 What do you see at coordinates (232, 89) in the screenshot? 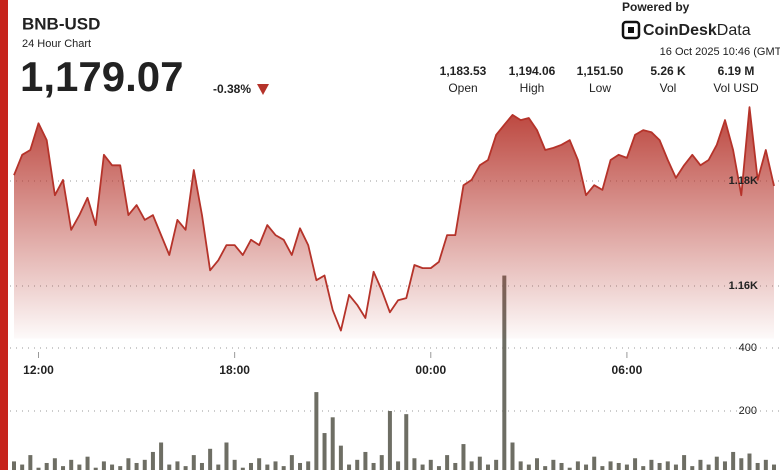
I see `change: -0.38%` at bounding box center [232, 89].